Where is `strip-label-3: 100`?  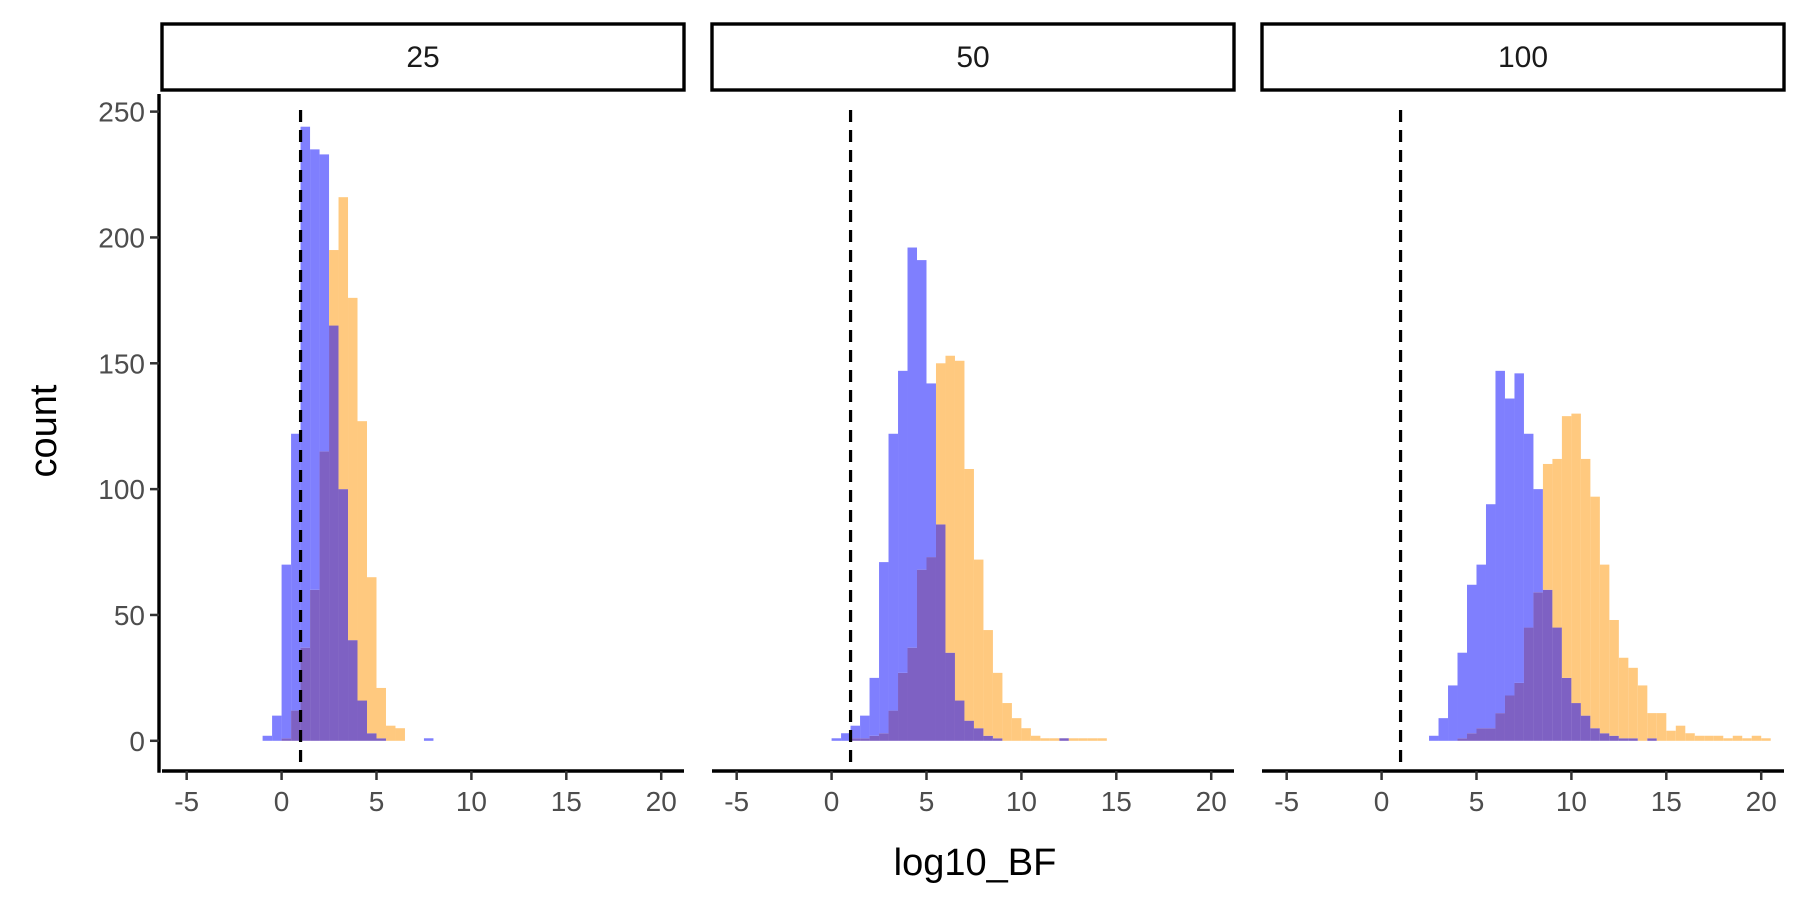 strip-label-3: 100 is located at coordinates (1523, 57).